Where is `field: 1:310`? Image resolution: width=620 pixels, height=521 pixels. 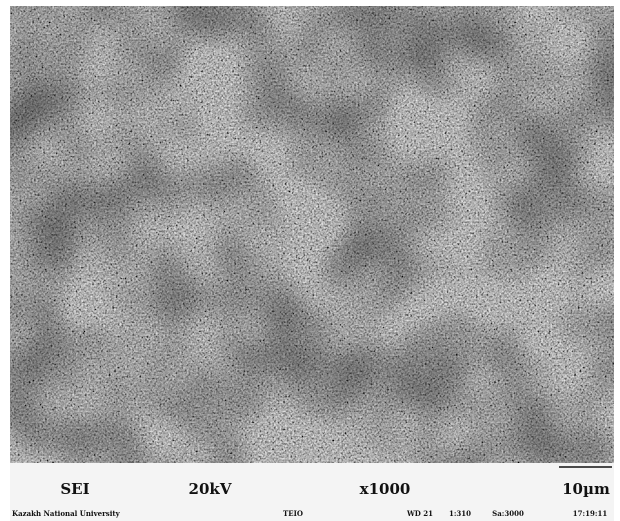 field: 1:310 is located at coordinates (460, 513).